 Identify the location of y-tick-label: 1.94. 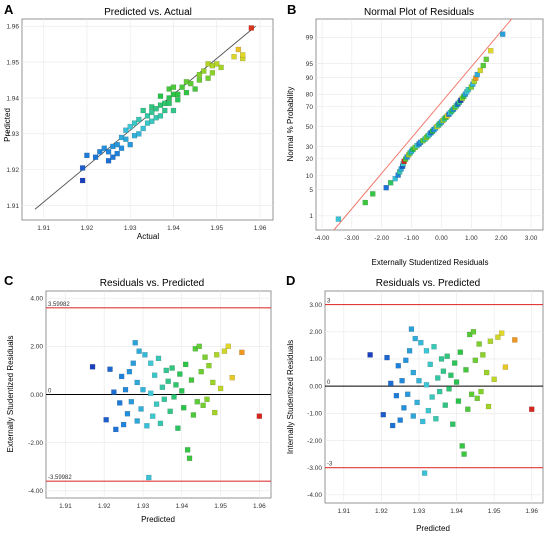
(12, 98).